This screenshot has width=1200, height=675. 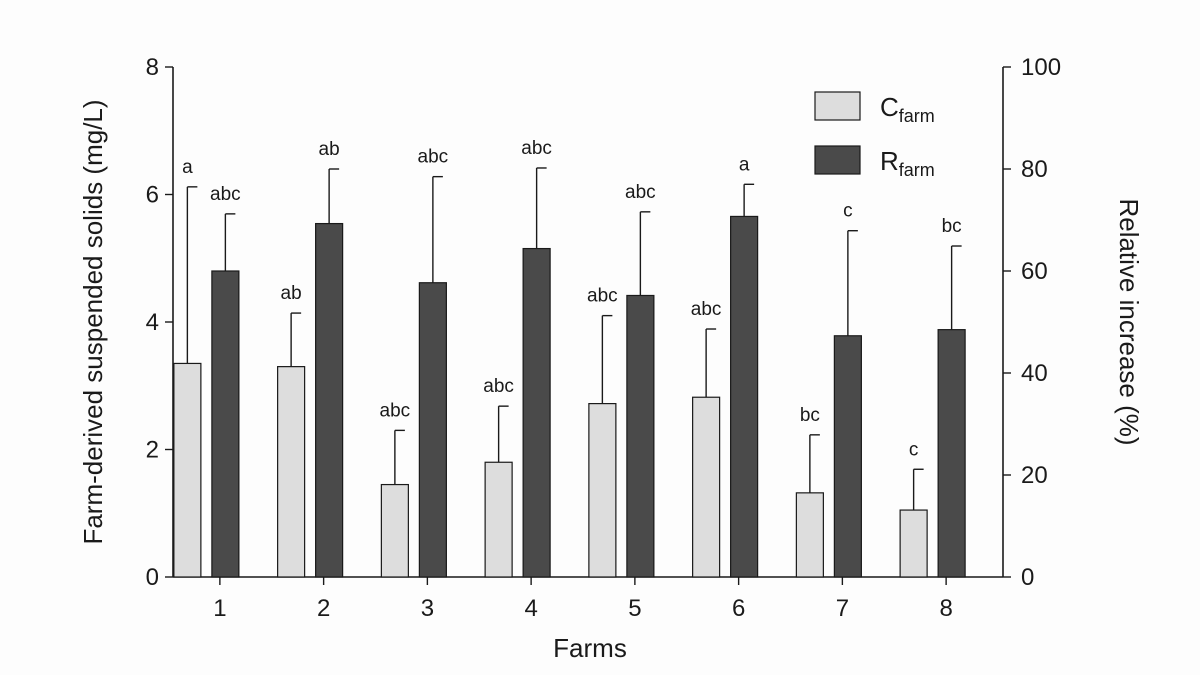 I want to click on legend-swatch-r-farm, so click(x=837, y=160).